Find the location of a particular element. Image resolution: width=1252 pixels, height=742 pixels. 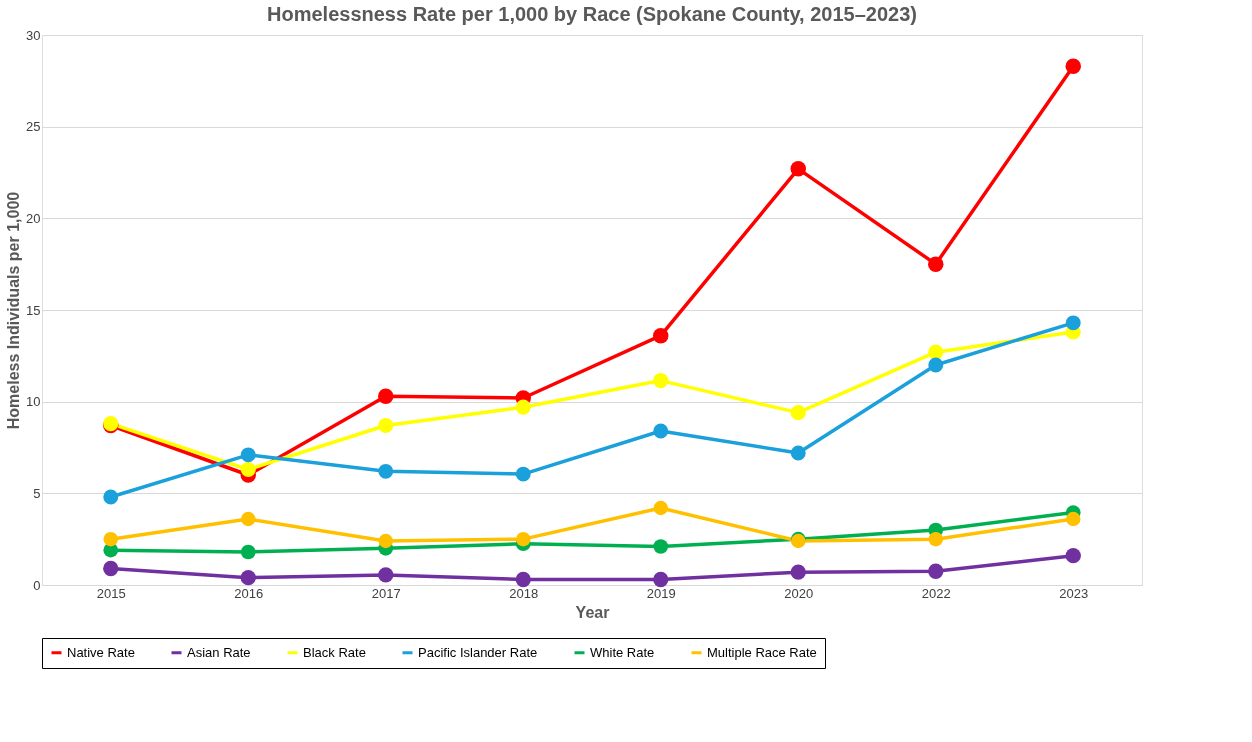

legend-label: Multiple Race Rate is located at coordinates (762, 652).